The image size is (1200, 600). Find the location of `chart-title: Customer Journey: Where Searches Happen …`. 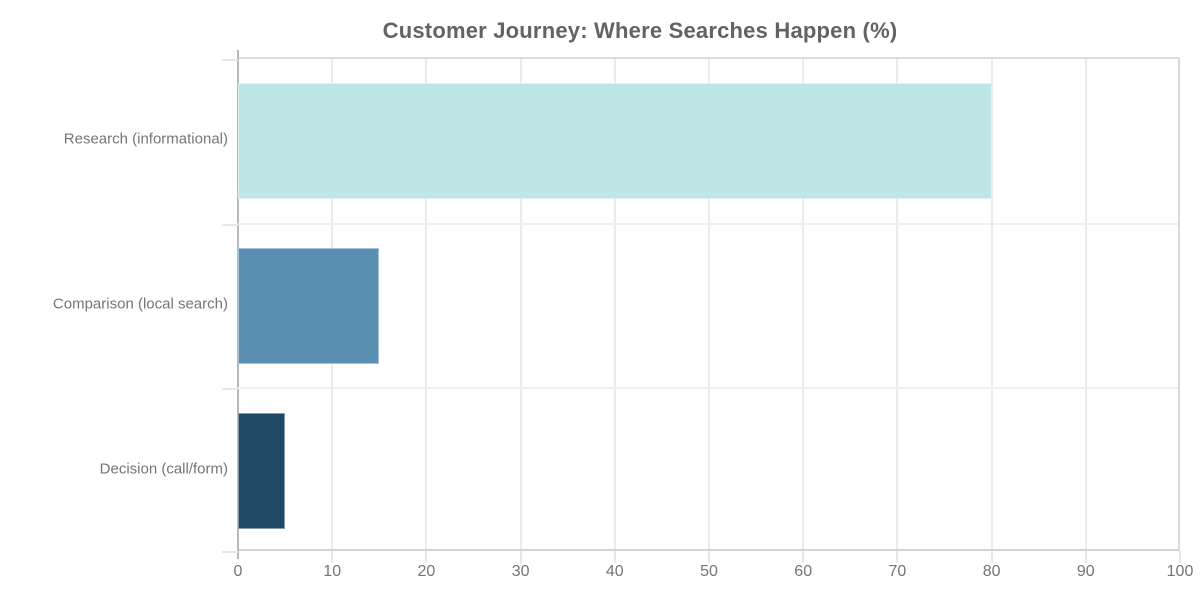

chart-title: Customer Journey: Where Searches Happen … is located at coordinates (640, 30).